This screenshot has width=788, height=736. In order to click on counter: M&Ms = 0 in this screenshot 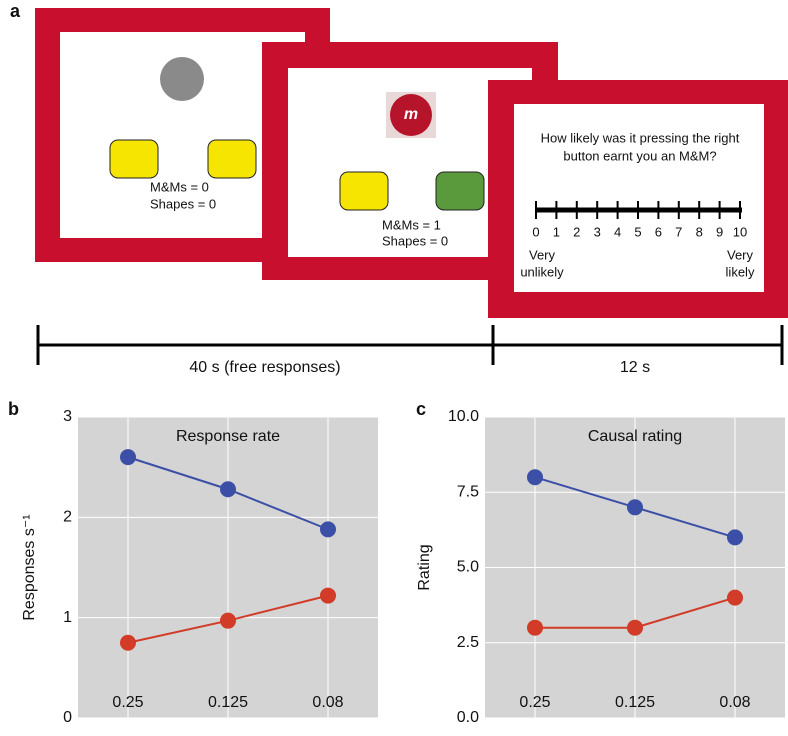, I will do `click(179, 186)`.